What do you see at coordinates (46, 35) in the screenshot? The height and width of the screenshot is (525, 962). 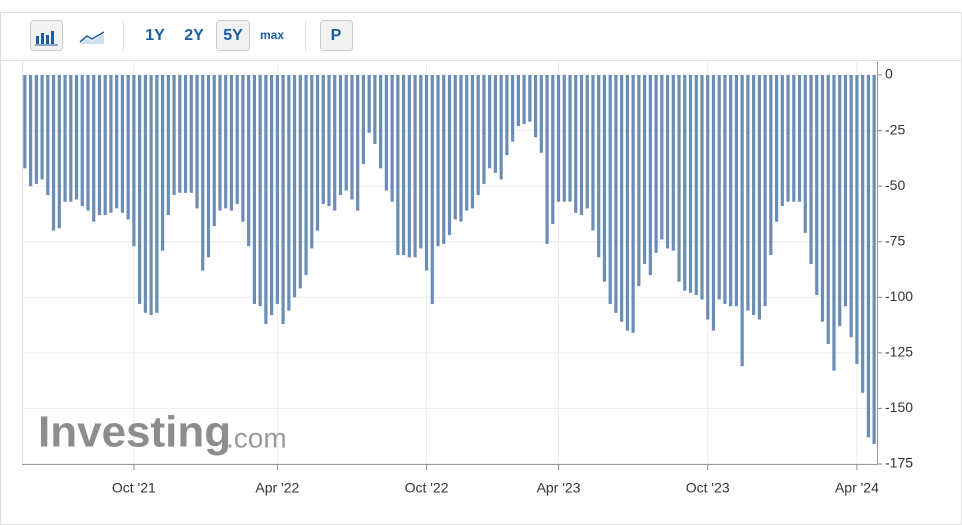 I see `bar-chart-button` at bounding box center [46, 35].